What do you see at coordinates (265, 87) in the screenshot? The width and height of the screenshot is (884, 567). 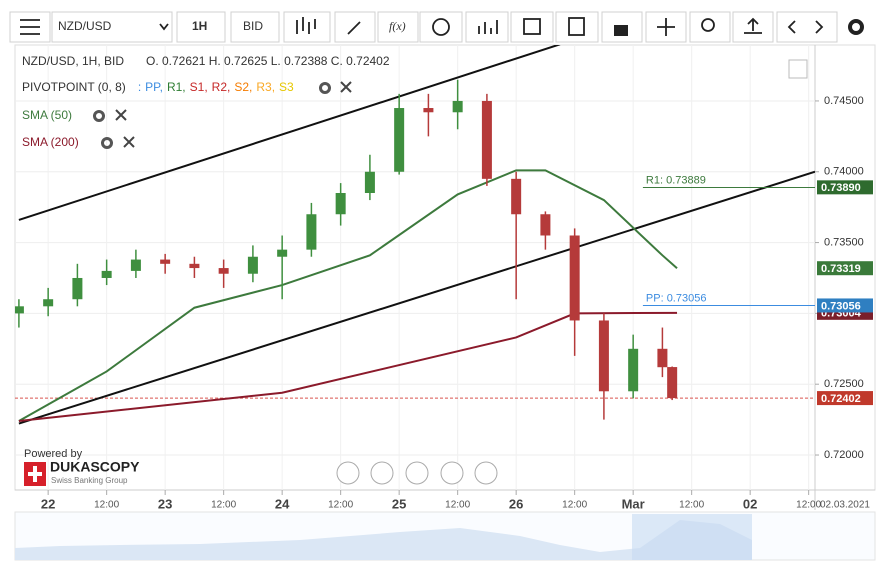 I see `pivot-item: R3,` at bounding box center [265, 87].